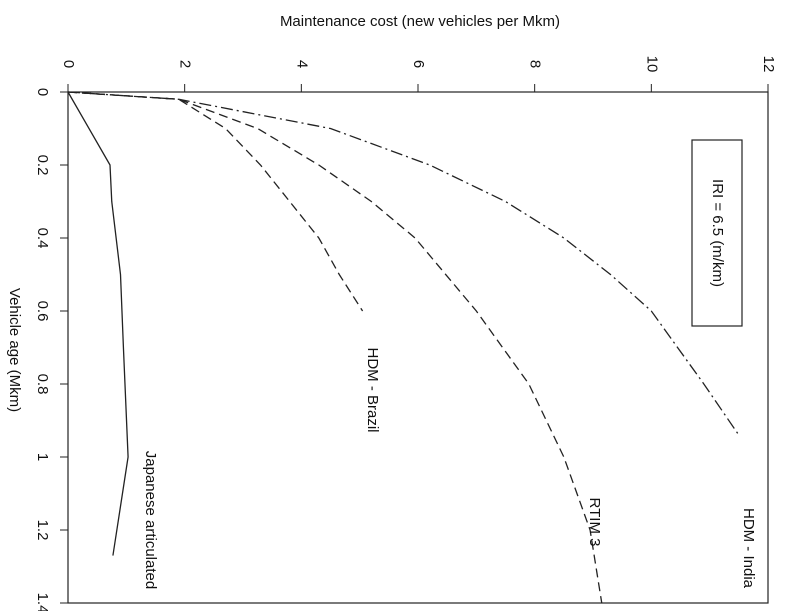  Describe the element at coordinates (748, 548) in the screenshot. I see `series-label: HDM - India` at that location.